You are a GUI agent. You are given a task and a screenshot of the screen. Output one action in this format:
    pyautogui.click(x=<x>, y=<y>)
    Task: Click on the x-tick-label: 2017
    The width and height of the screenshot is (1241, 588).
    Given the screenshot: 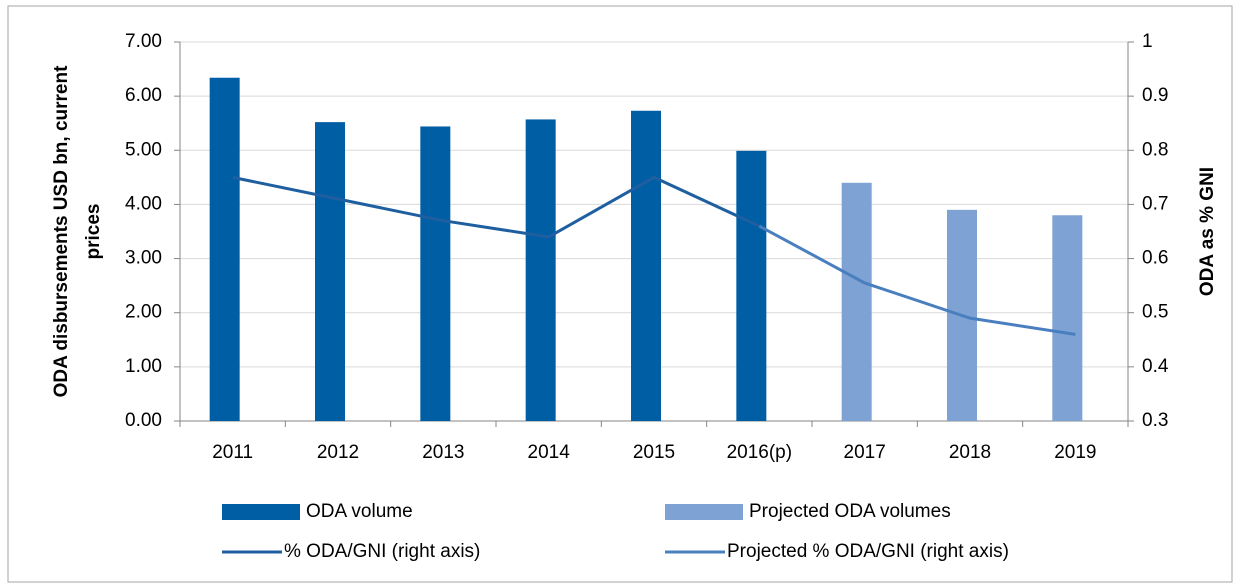 What is the action you would take?
    pyautogui.click(x=865, y=452)
    